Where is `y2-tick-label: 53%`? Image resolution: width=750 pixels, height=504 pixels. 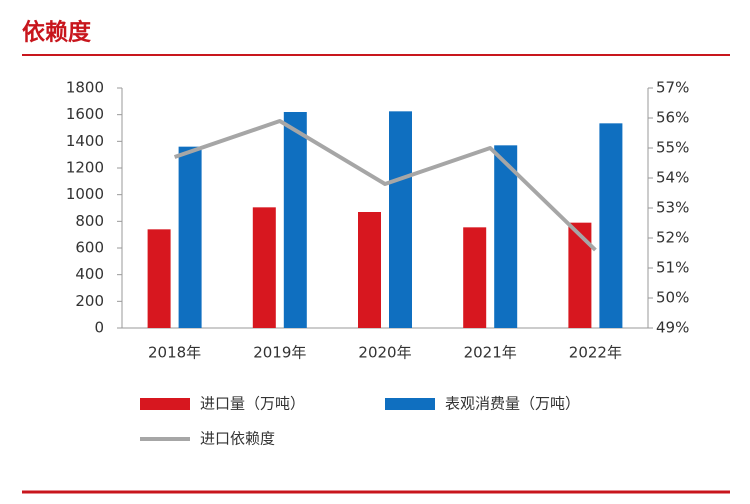 y2-tick-label: 53% is located at coordinates (672, 208).